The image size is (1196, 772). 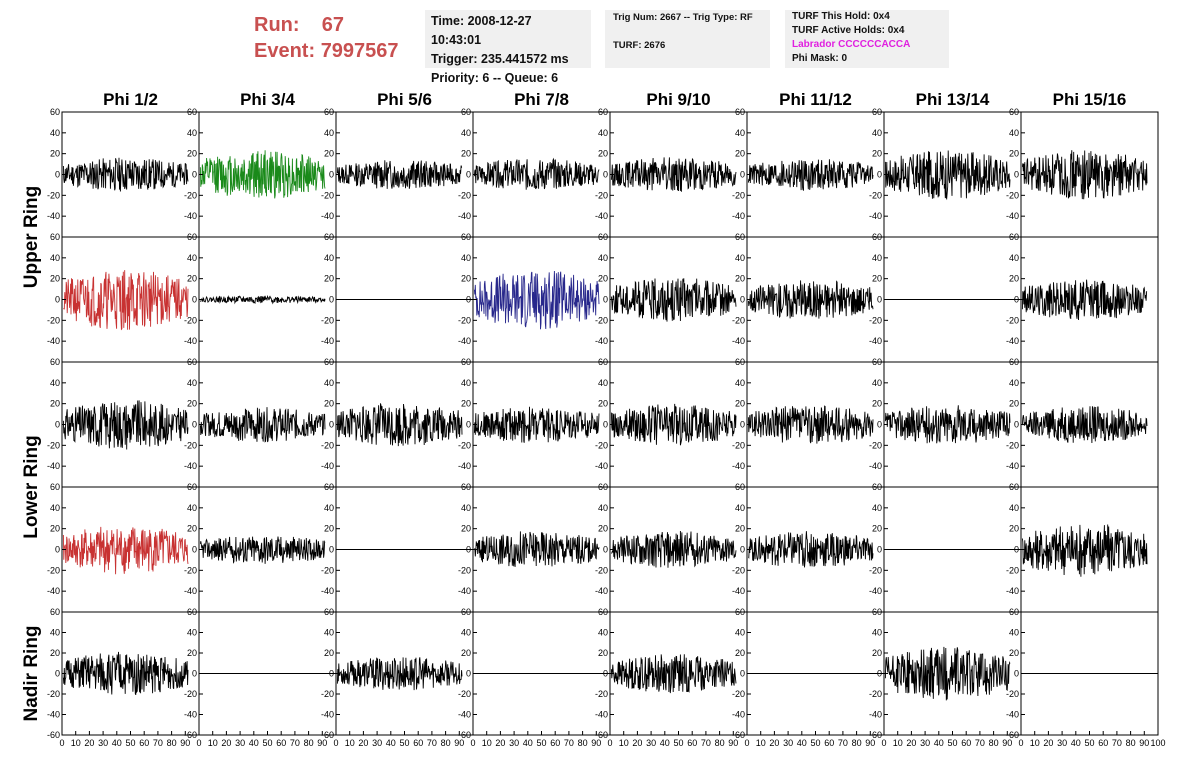 What do you see at coordinates (130, 99) in the screenshot?
I see `column-title: Phi 1/2` at bounding box center [130, 99].